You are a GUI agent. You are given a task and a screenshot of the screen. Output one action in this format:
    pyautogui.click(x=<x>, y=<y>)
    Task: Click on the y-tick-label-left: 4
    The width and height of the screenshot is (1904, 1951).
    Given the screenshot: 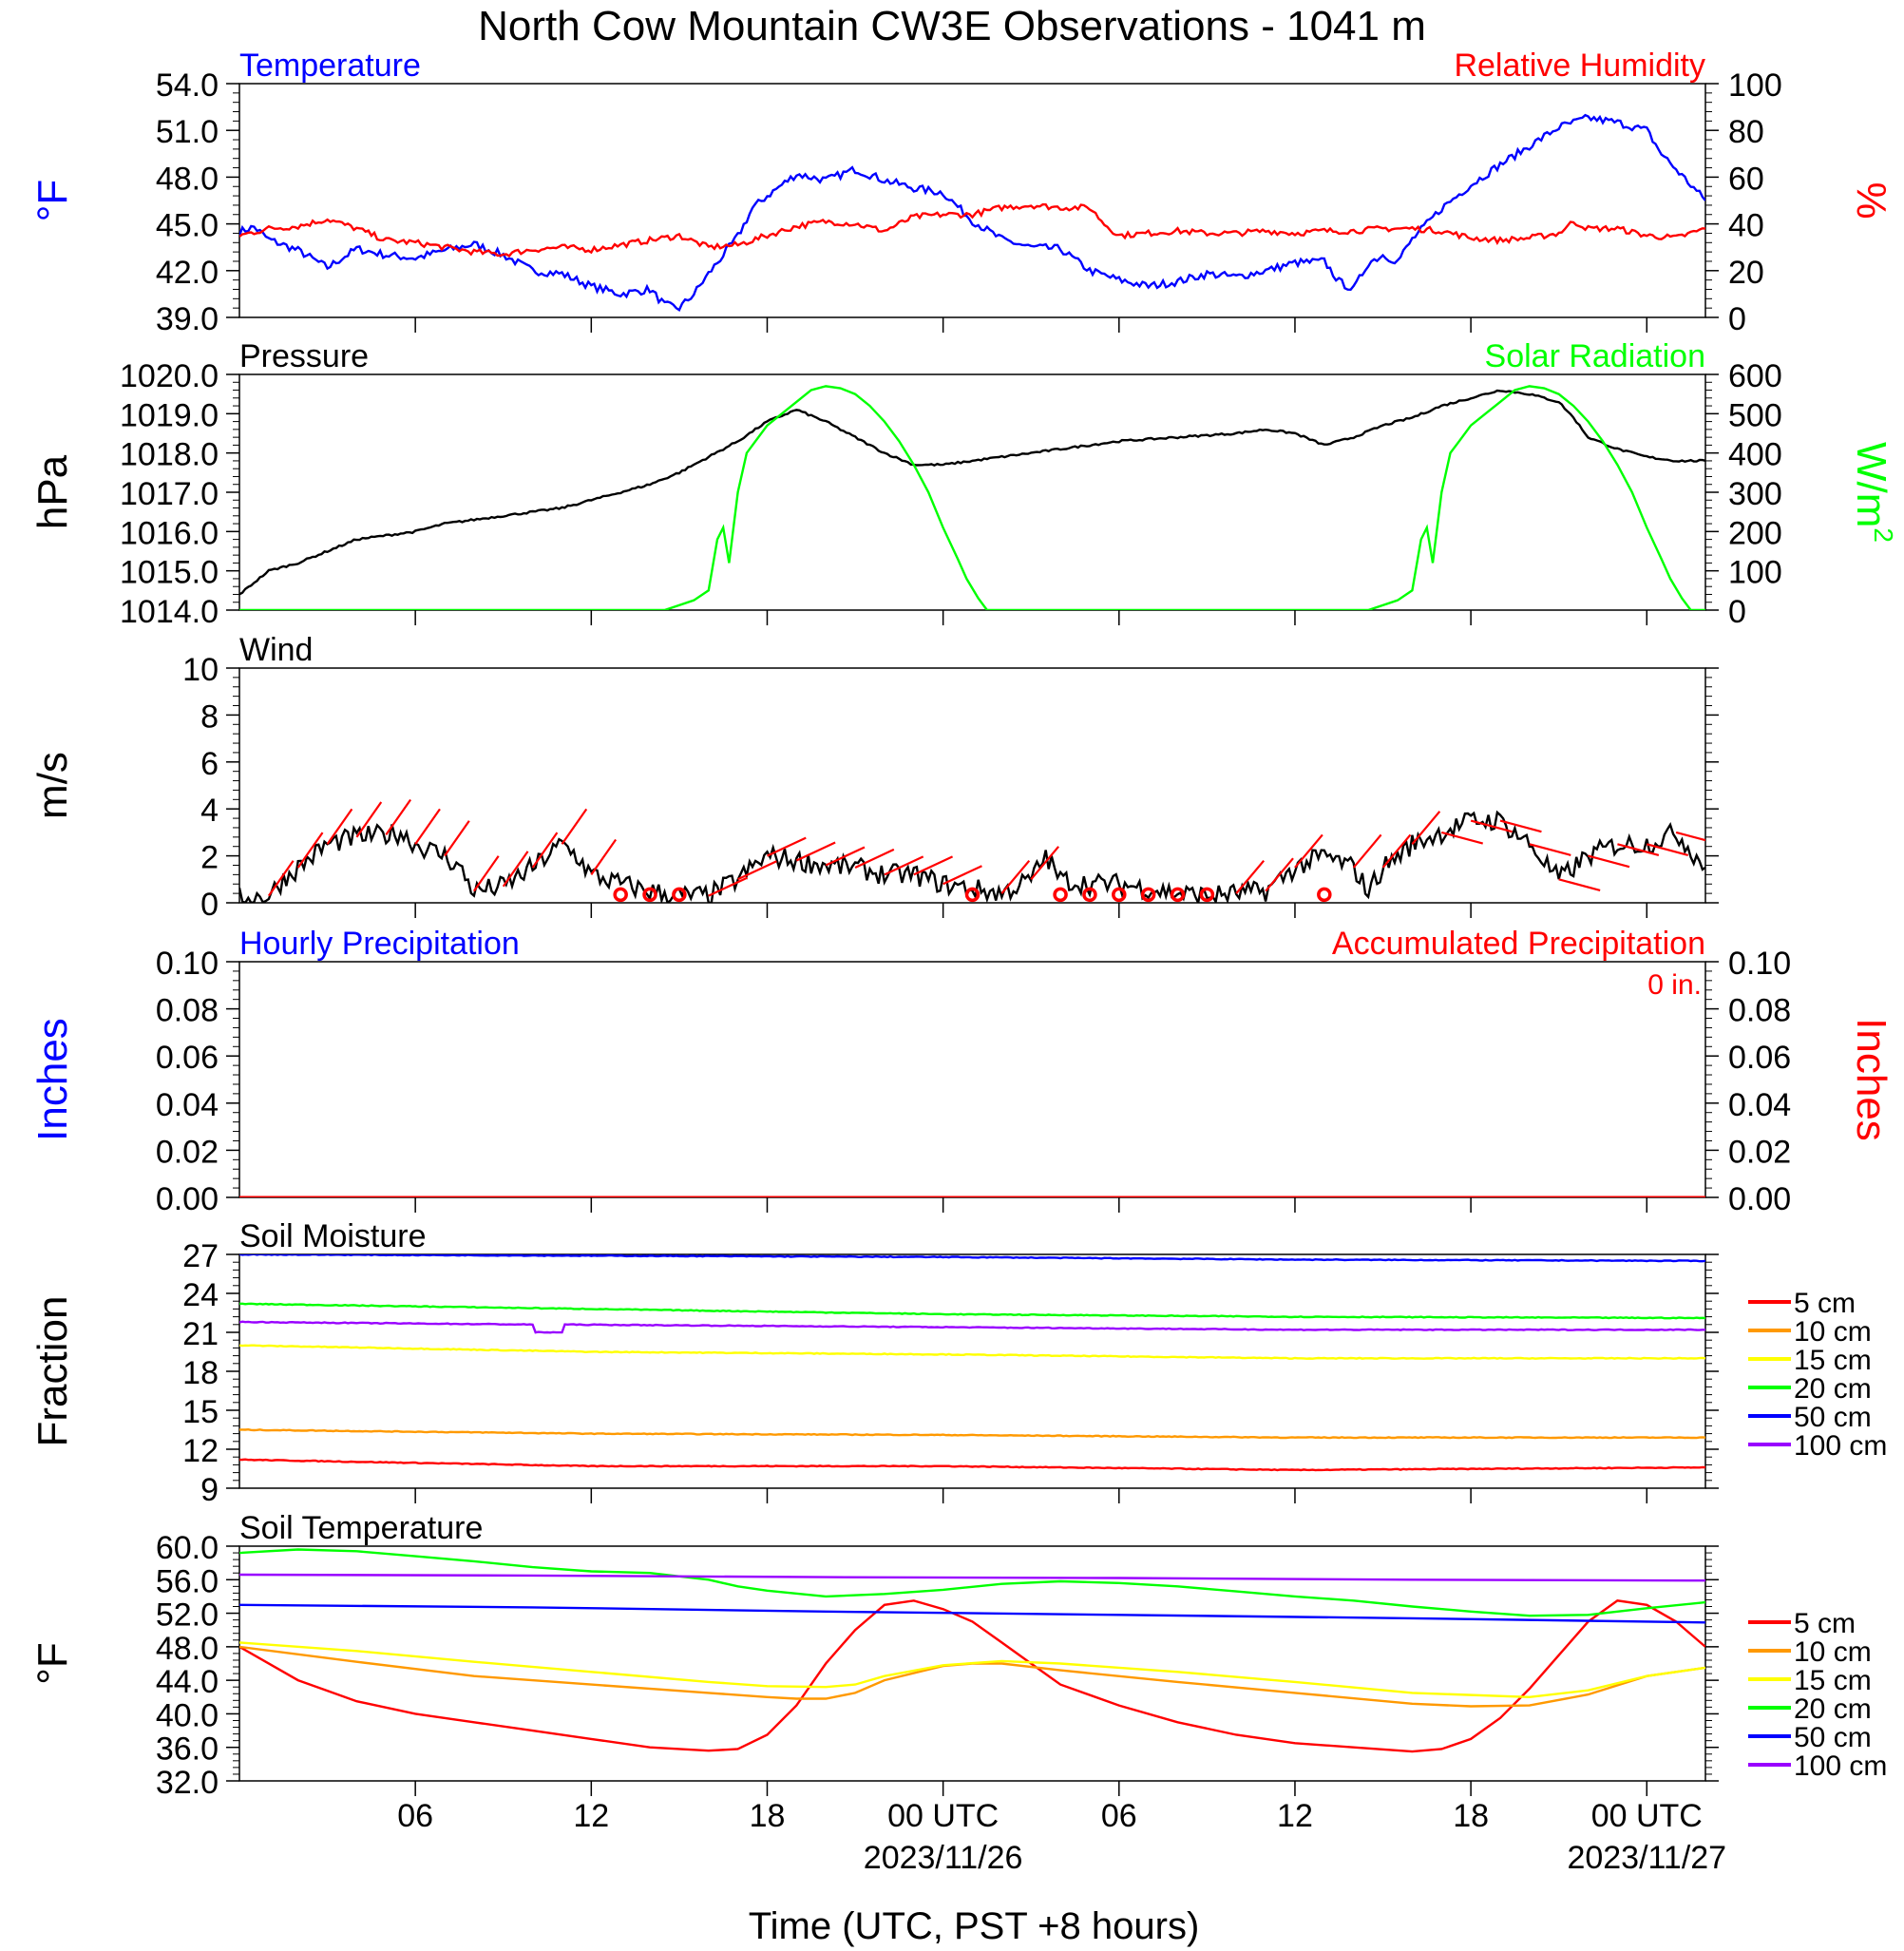 What is the action you would take?
    pyautogui.click(x=209, y=811)
    